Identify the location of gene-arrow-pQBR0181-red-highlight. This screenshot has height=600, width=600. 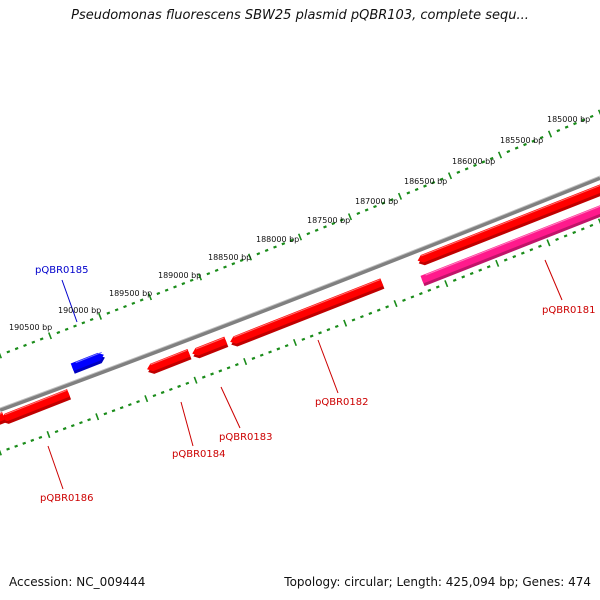
(510, 219).